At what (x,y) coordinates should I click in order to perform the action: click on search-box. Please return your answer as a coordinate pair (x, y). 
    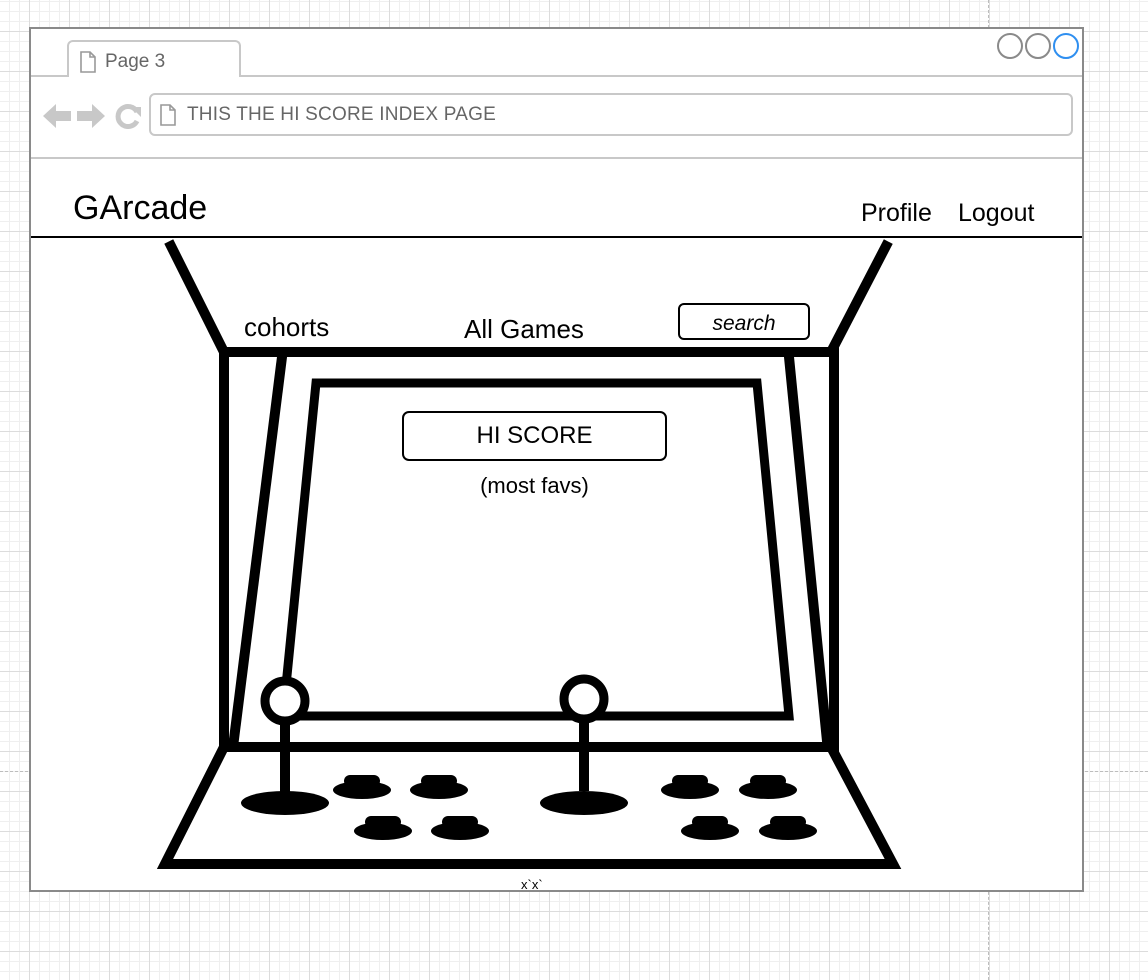
    Looking at the image, I should click on (744, 321).